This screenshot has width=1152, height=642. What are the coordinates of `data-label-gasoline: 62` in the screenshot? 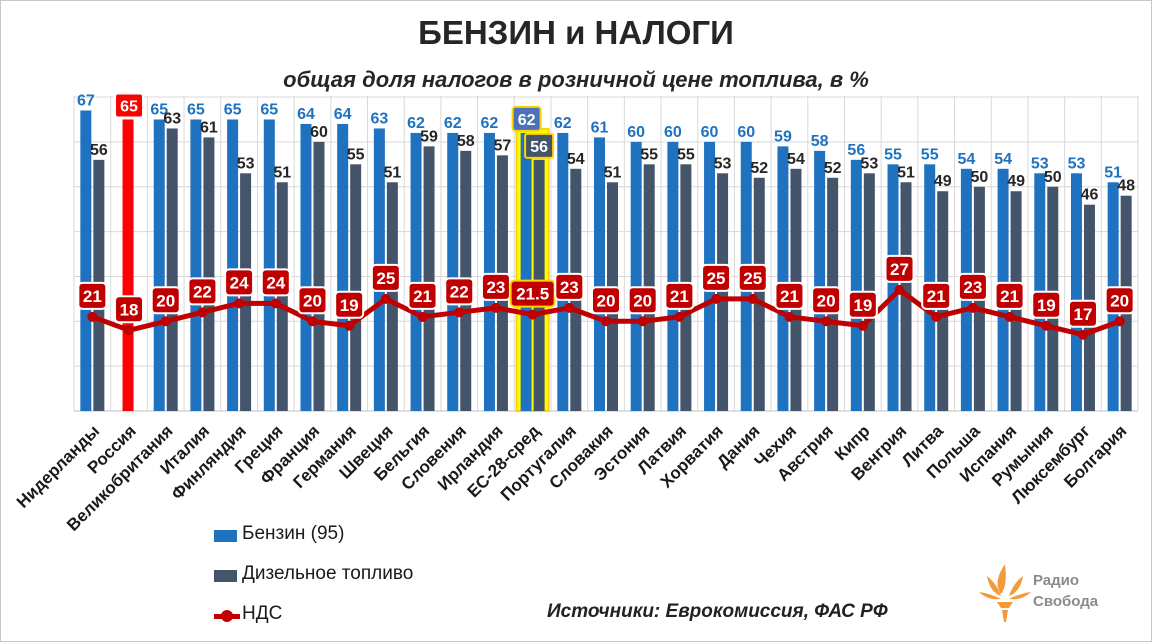 It's located at (563, 123).